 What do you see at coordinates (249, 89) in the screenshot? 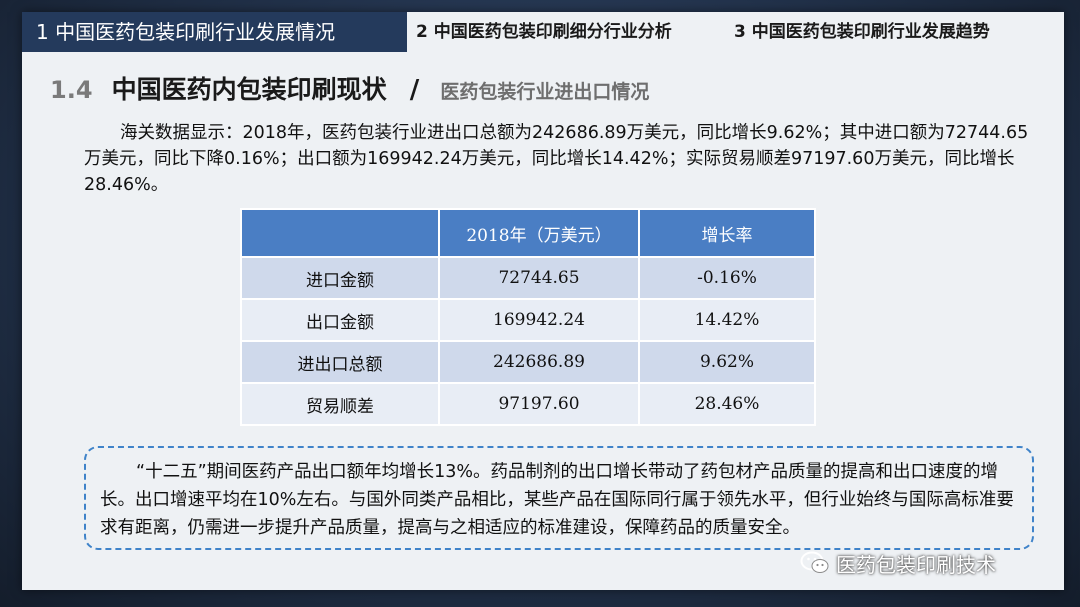
I see `section-heading: 中国医药内包装印刷现状` at bounding box center [249, 89].